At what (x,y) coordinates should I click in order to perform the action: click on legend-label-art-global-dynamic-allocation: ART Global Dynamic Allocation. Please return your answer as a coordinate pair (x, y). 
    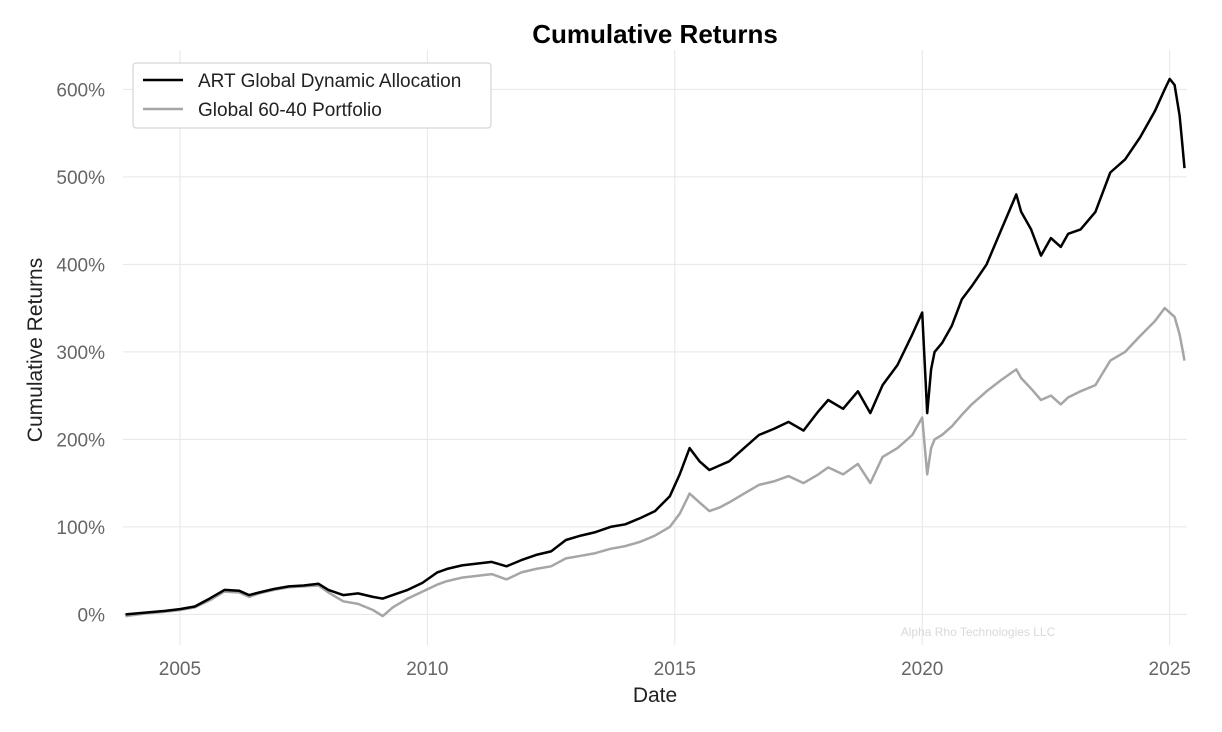
    Looking at the image, I should click on (329, 81).